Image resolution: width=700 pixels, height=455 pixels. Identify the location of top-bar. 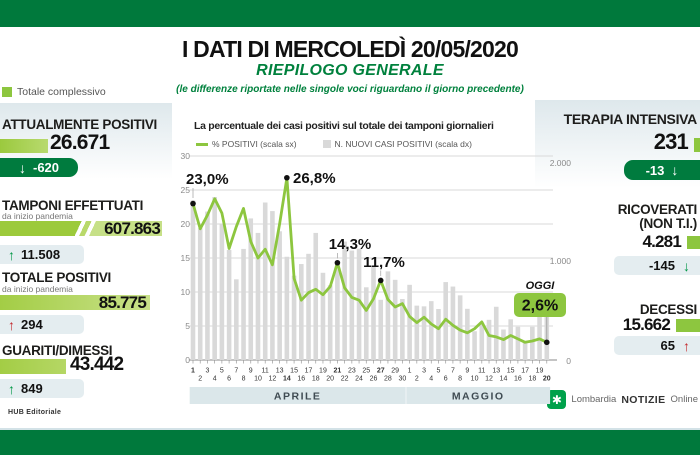
(350, 13).